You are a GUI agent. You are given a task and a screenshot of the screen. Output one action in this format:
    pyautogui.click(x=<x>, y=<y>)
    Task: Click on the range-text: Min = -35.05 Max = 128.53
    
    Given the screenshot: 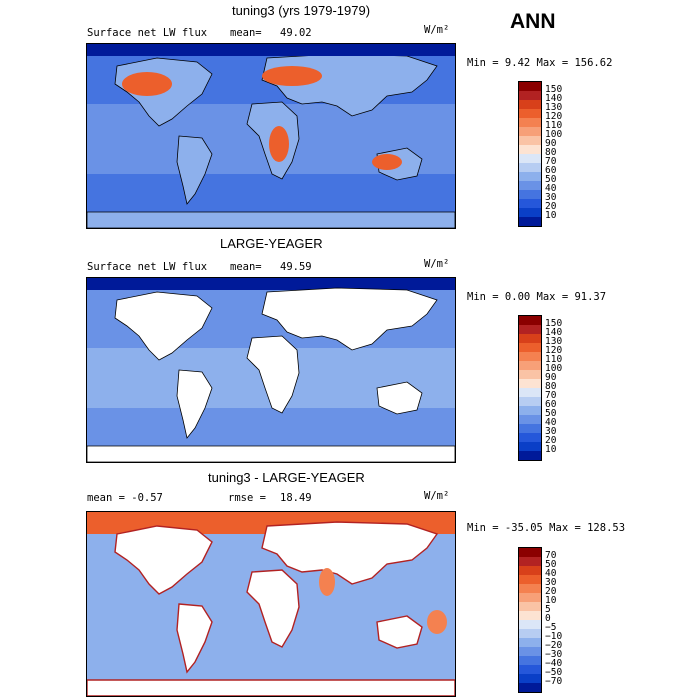 What is the action you would take?
    pyautogui.click(x=546, y=528)
    